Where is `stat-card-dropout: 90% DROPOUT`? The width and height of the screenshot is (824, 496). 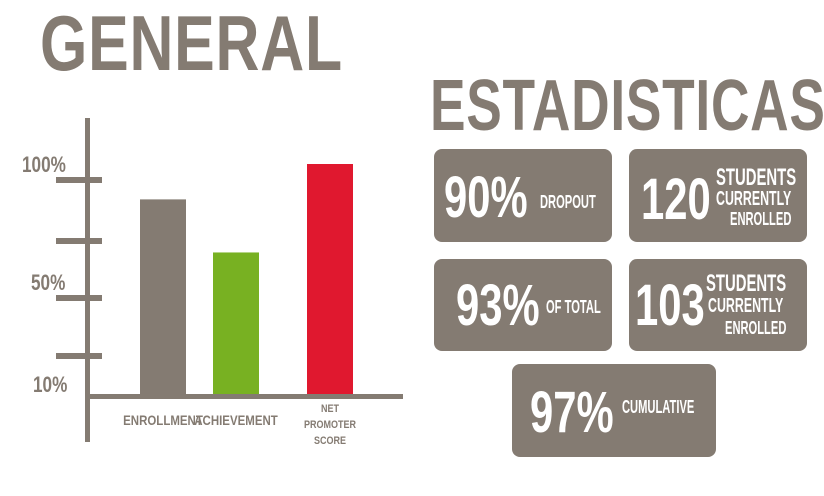 stat-card-dropout: 90% DROPOUT is located at coordinates (523, 195).